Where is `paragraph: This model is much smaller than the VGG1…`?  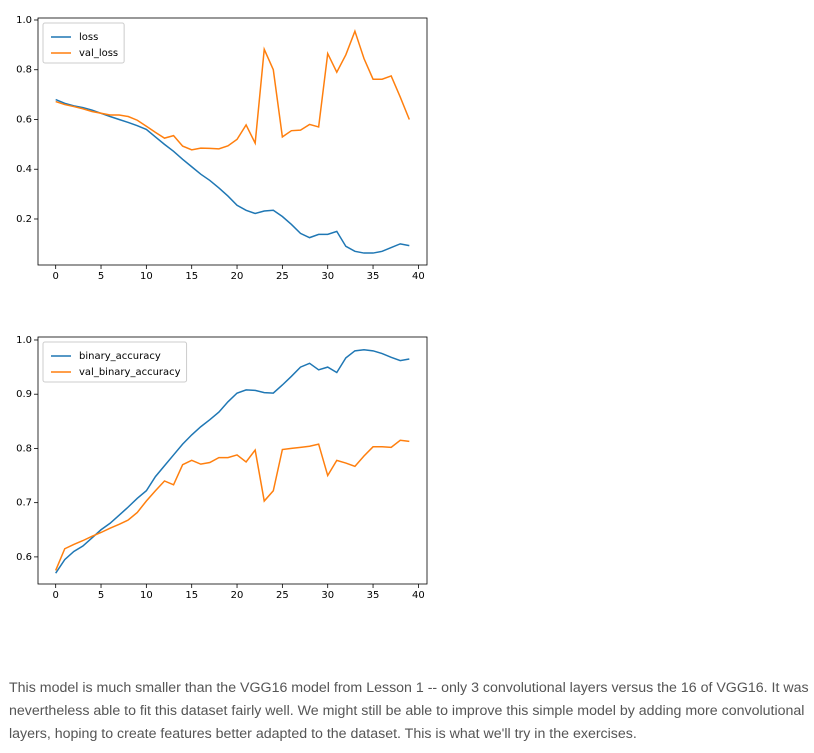
paragraph: This model is much smaller than the VGG1… is located at coordinates (409, 711).